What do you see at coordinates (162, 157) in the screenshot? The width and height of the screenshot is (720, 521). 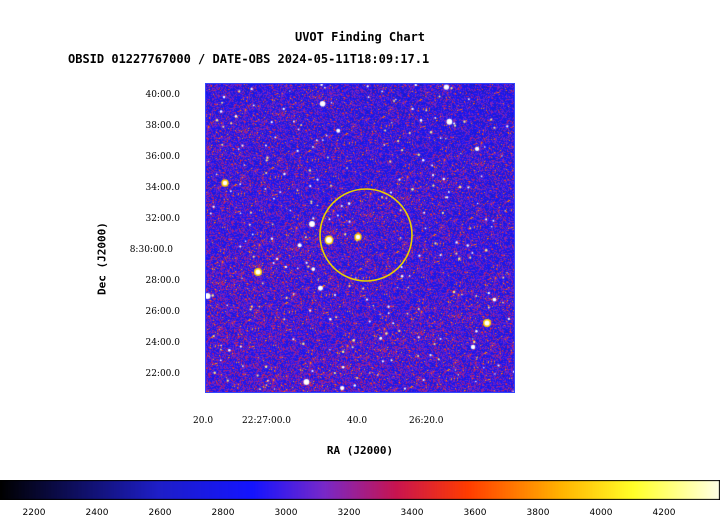 I see `y-tick-2: 36:00.0` at bounding box center [162, 157].